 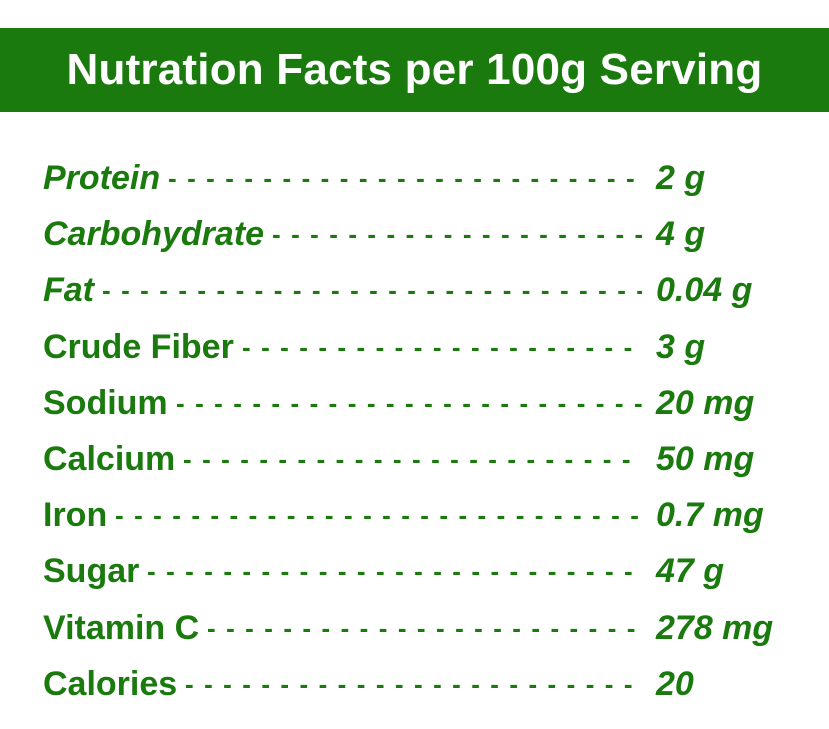 I want to click on fact-value: 4 g, so click(x=681, y=234).